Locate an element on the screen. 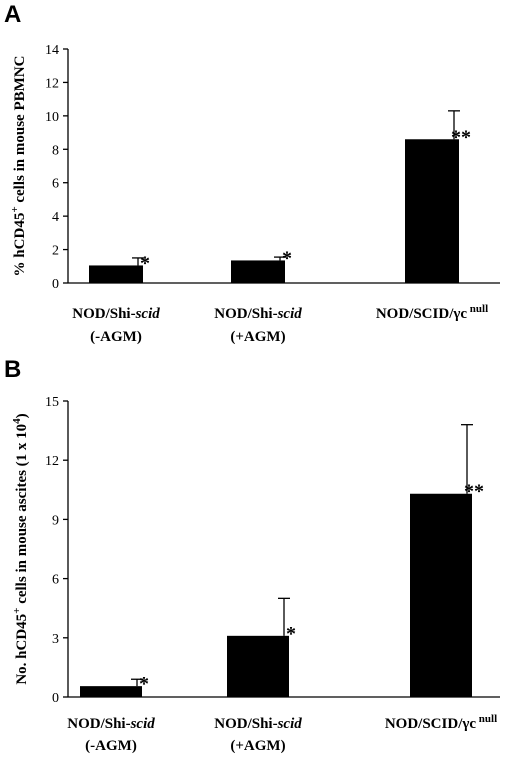  y-tick-label: 10 is located at coordinates (52, 117).